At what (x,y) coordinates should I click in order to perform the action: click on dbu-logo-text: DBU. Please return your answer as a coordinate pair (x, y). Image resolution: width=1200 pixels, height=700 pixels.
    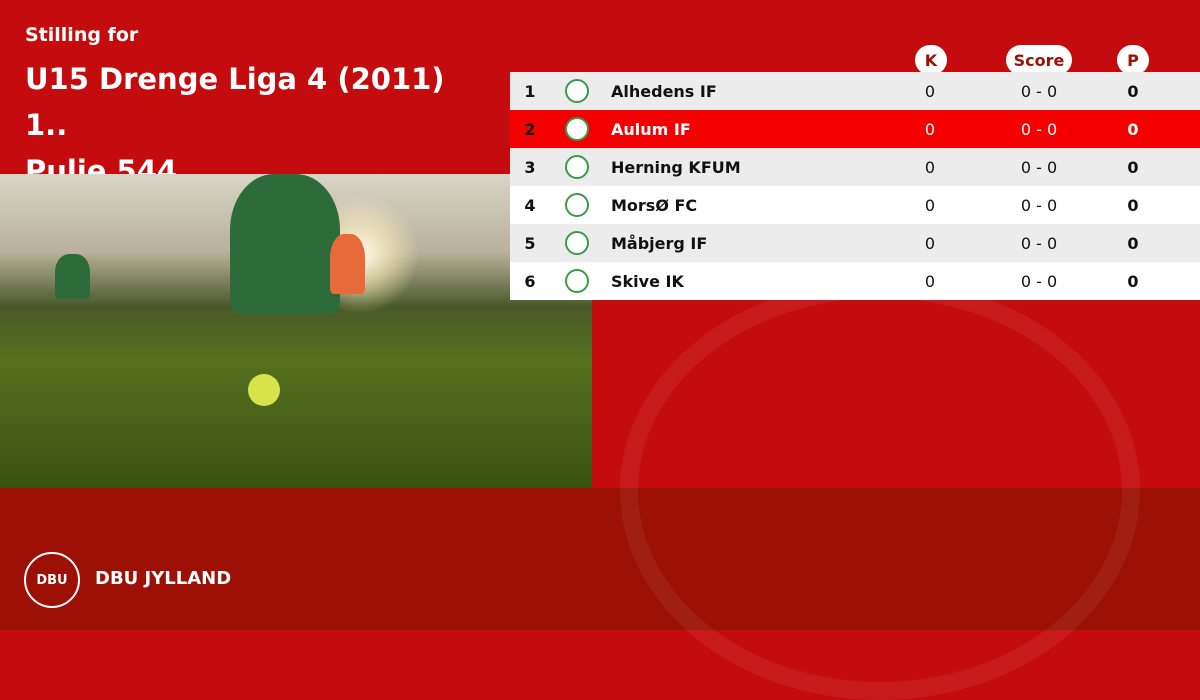
    Looking at the image, I should click on (52, 580).